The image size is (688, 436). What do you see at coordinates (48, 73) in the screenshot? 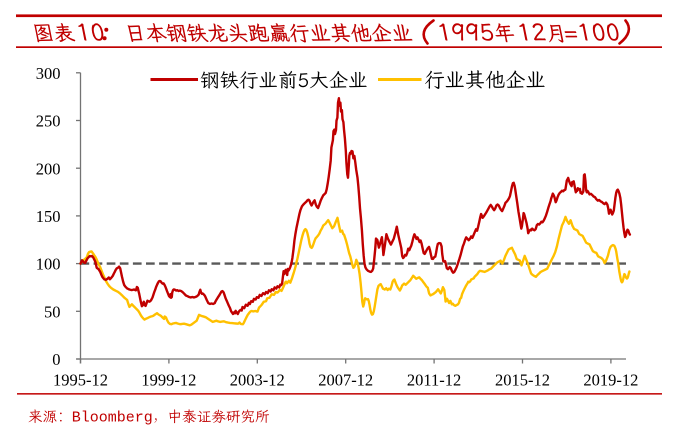
I see `svg-text: 300` at bounding box center [48, 73].